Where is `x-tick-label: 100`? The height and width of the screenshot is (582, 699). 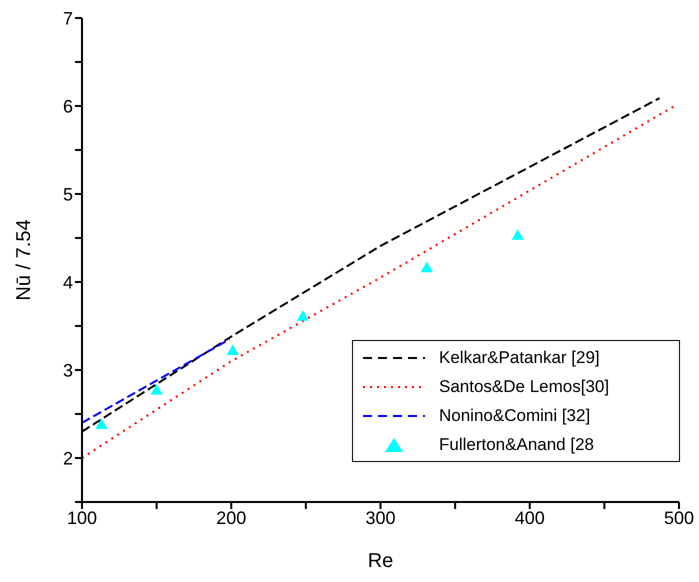 x-tick-label: 100 is located at coordinates (82, 518).